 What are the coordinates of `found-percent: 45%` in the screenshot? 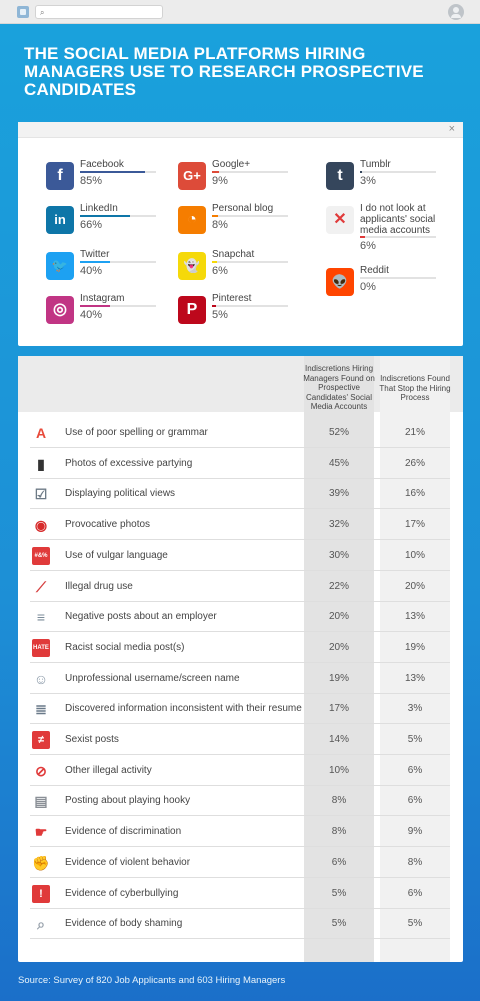 It's located at (338, 463).